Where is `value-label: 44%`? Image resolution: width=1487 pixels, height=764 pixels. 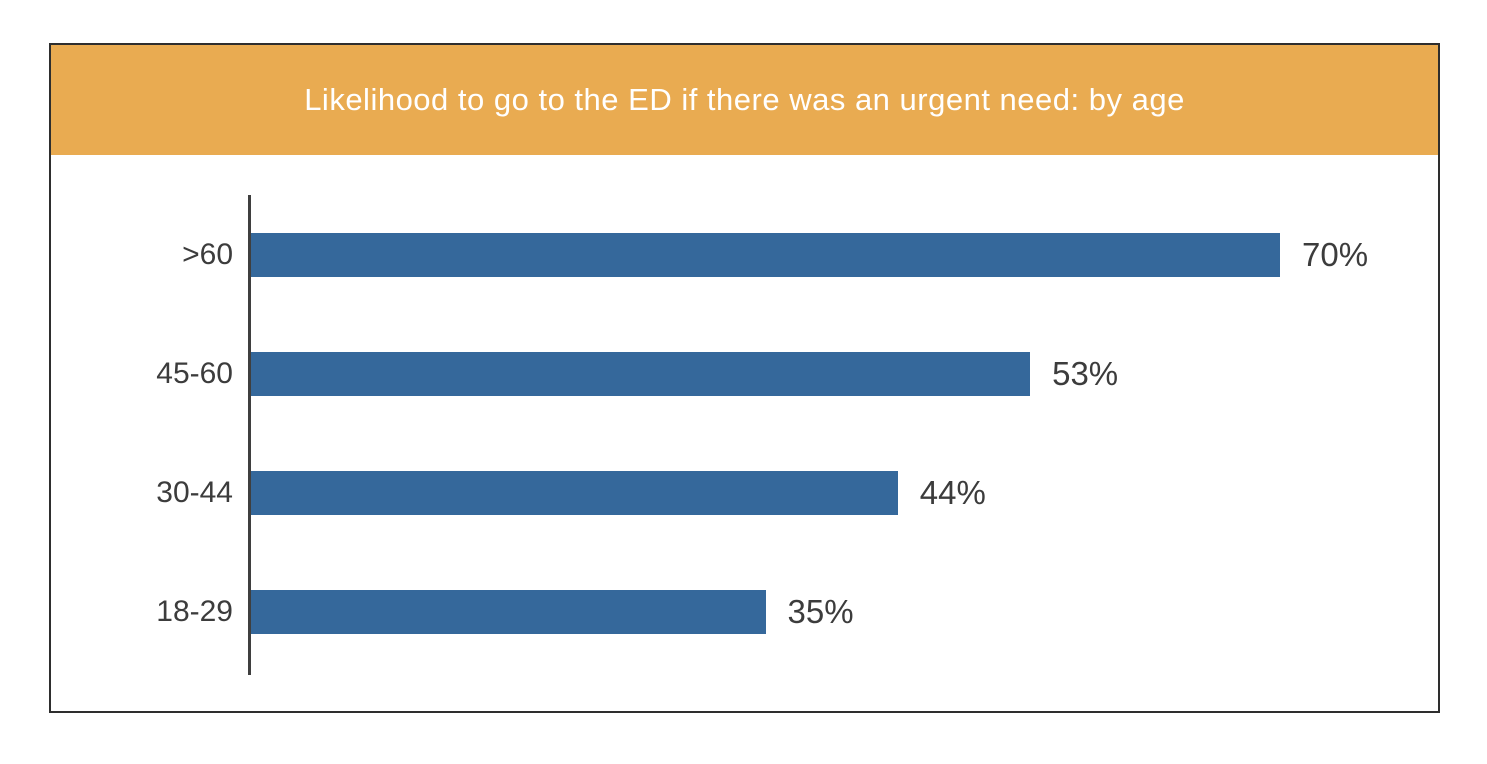
value-label: 44% is located at coordinates (952, 492).